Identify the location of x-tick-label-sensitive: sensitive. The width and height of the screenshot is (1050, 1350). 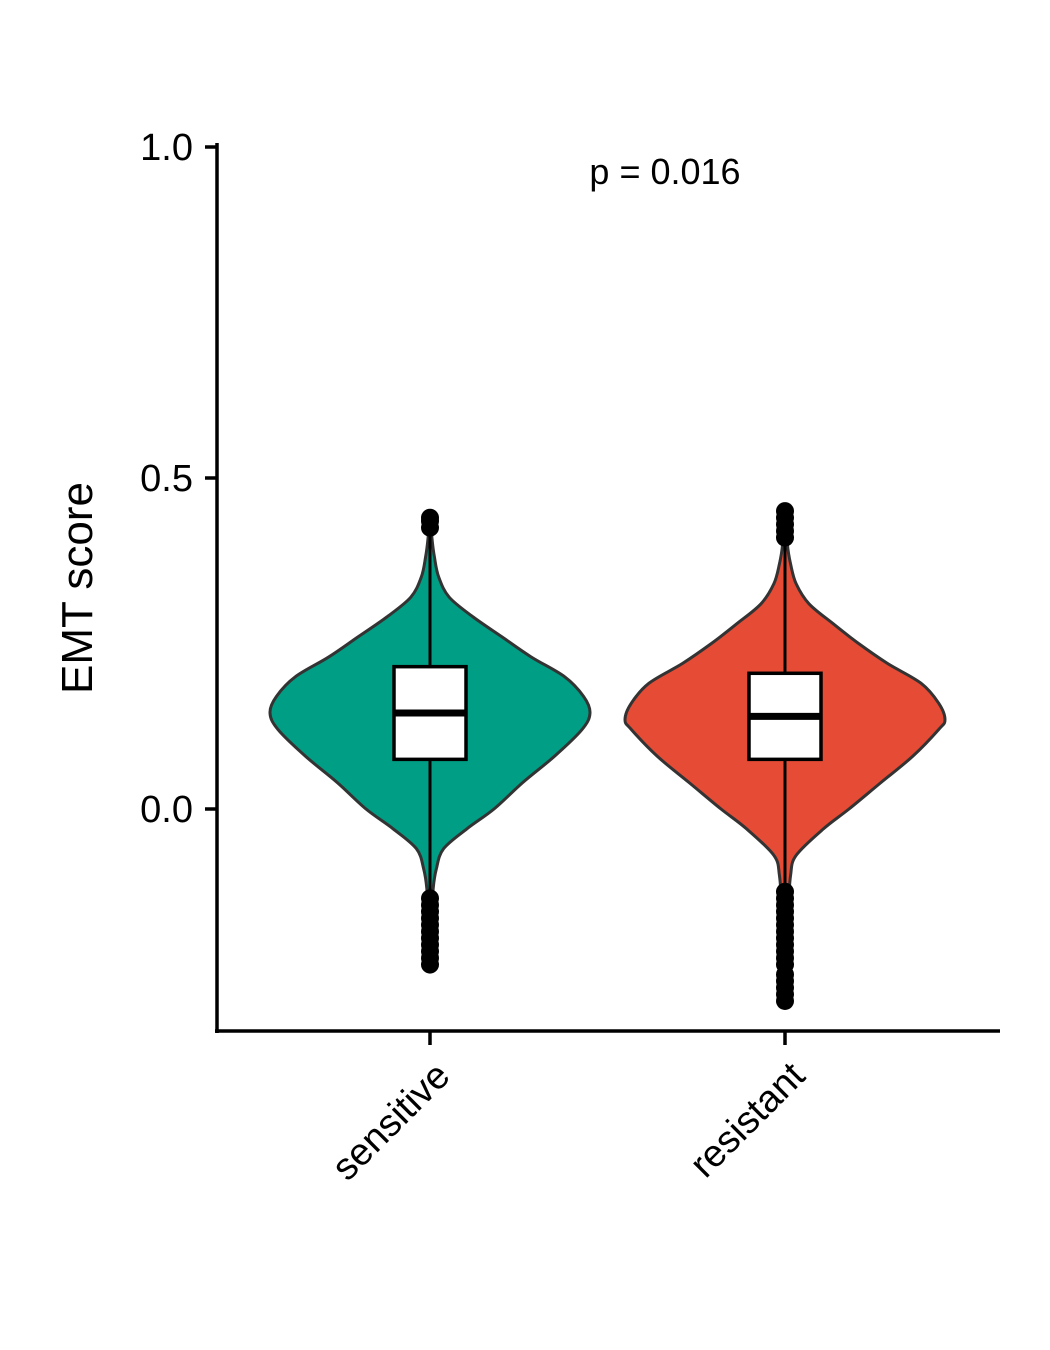
(391, 1122).